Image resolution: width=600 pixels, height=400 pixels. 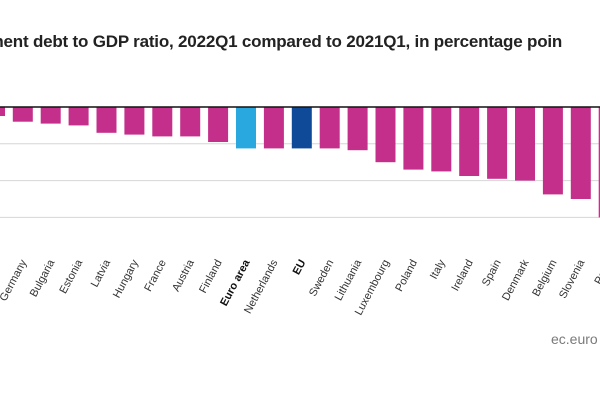 I want to click on bar-belgium, so click(x=552, y=151).